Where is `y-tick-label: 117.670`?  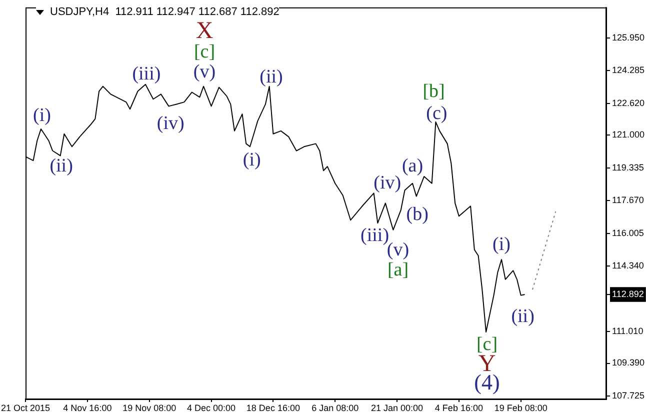 y-tick-label: 117.670 is located at coordinates (628, 200).